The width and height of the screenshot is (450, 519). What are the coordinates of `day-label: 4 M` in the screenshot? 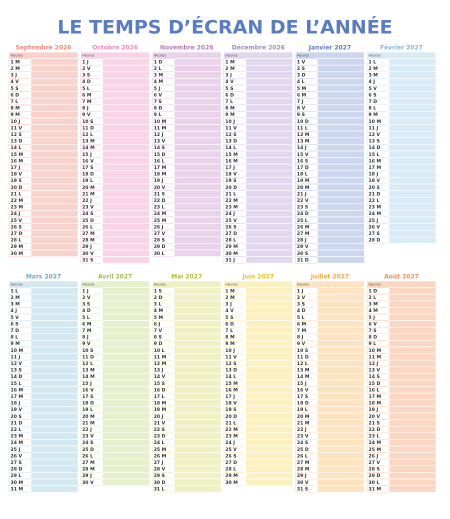 It's located at (159, 82).